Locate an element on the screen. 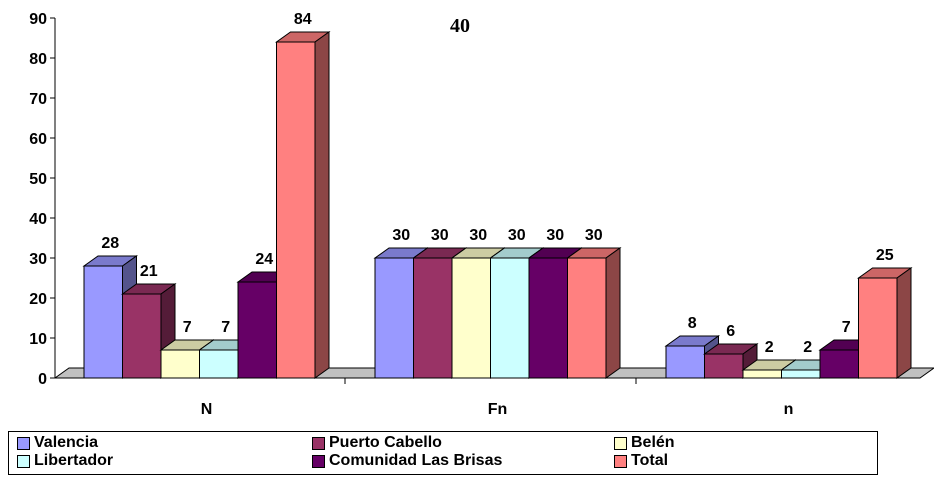 The image size is (934, 480). y-tick-label: 10 is located at coordinates (38, 339).